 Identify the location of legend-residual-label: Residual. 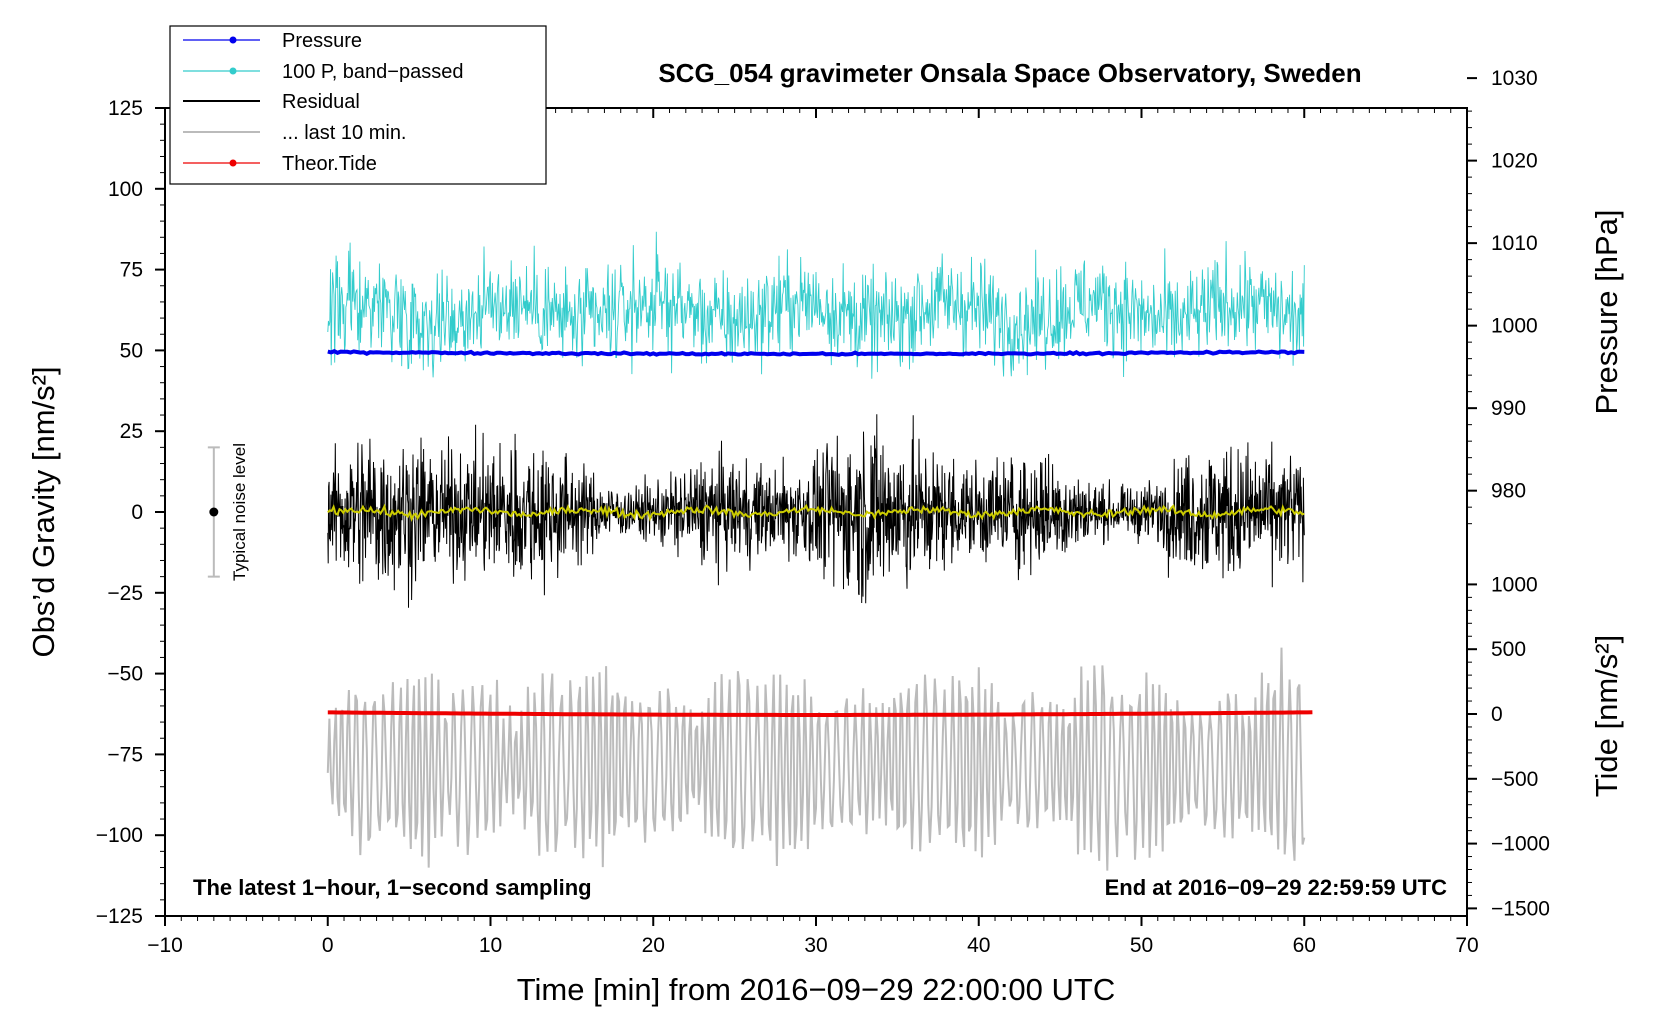
(321, 102).